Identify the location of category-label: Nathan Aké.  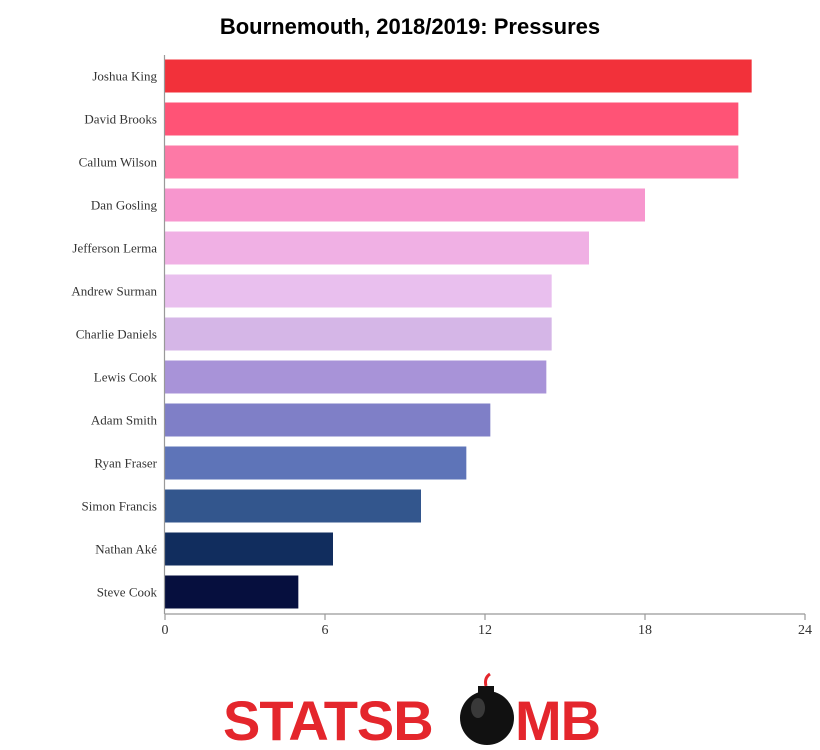
(126, 549).